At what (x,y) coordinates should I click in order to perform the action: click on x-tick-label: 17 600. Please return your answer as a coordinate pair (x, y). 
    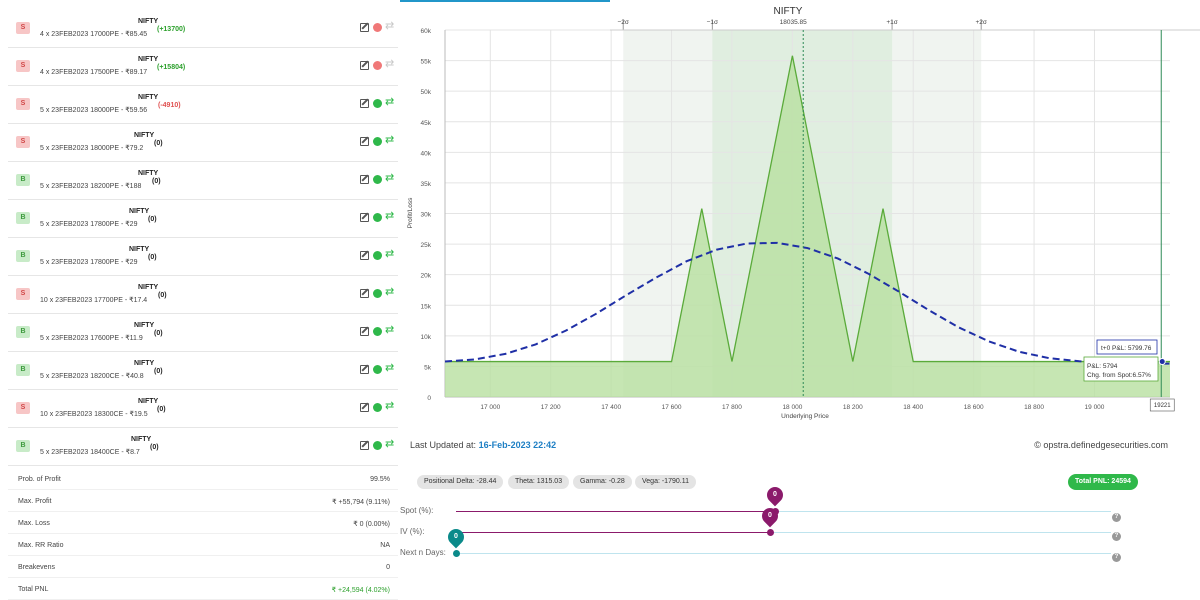
    Looking at the image, I should click on (672, 407).